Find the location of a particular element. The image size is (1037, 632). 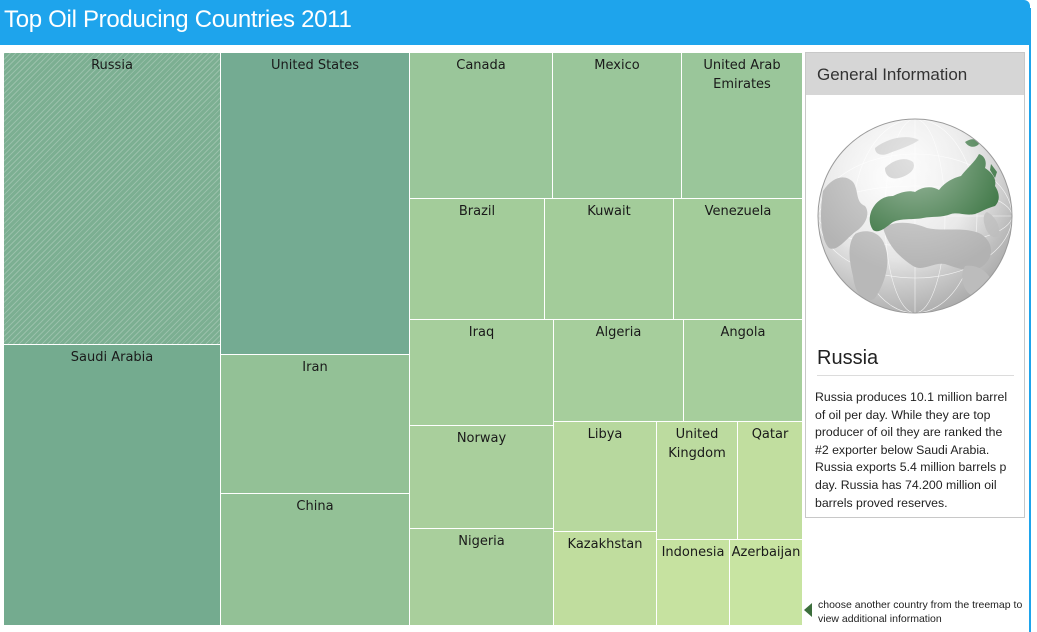

tile-venezuela: Venezuela is located at coordinates (738, 259).